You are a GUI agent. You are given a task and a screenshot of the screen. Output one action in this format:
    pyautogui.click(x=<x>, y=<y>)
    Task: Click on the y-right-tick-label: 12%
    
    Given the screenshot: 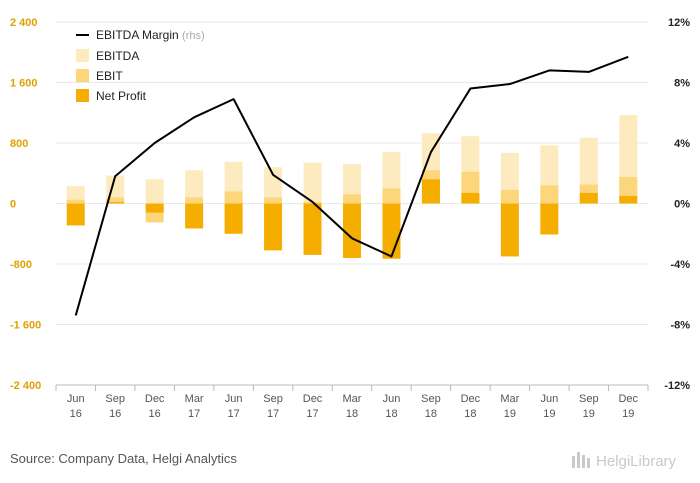 What is the action you would take?
    pyautogui.click(x=679, y=23)
    